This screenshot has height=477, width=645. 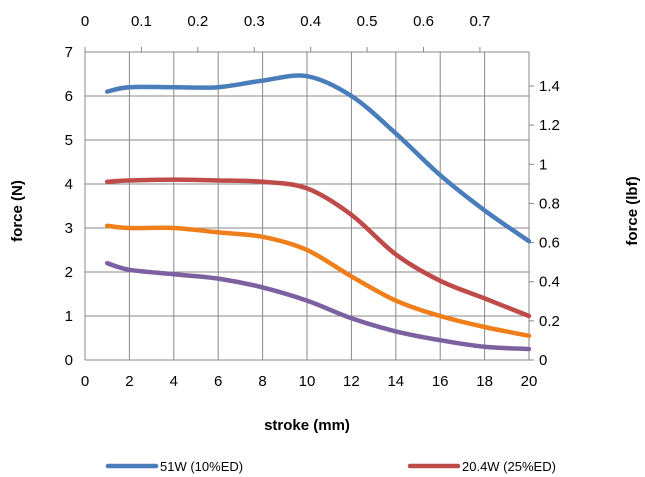 What do you see at coordinates (529, 381) in the screenshot?
I see `x-tick-label: 20` at bounding box center [529, 381].